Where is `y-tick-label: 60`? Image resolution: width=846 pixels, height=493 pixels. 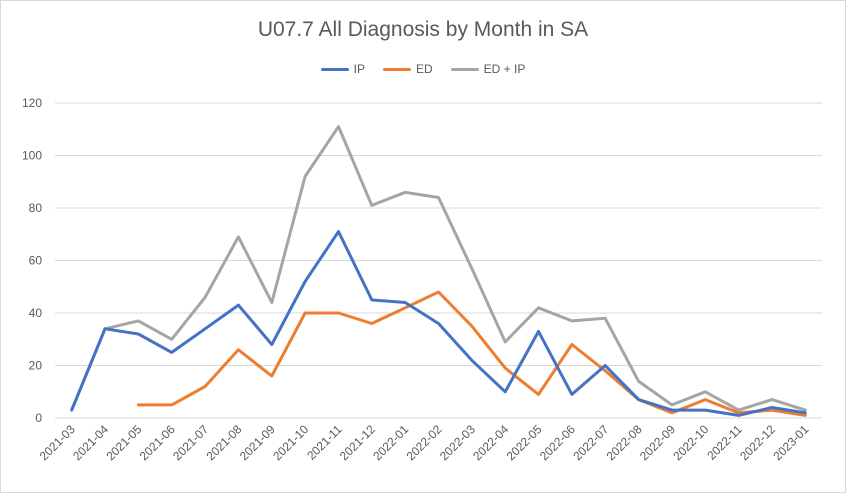
y-tick-label: 60 is located at coordinates (36, 261).